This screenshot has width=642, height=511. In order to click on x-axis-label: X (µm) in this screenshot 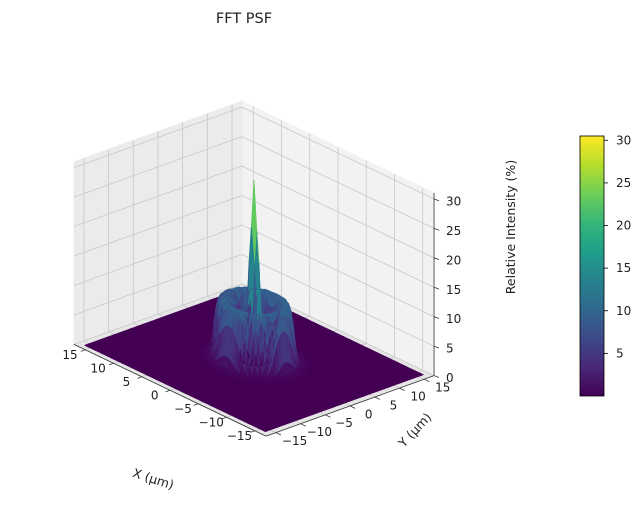, I will do `click(153, 478)`.